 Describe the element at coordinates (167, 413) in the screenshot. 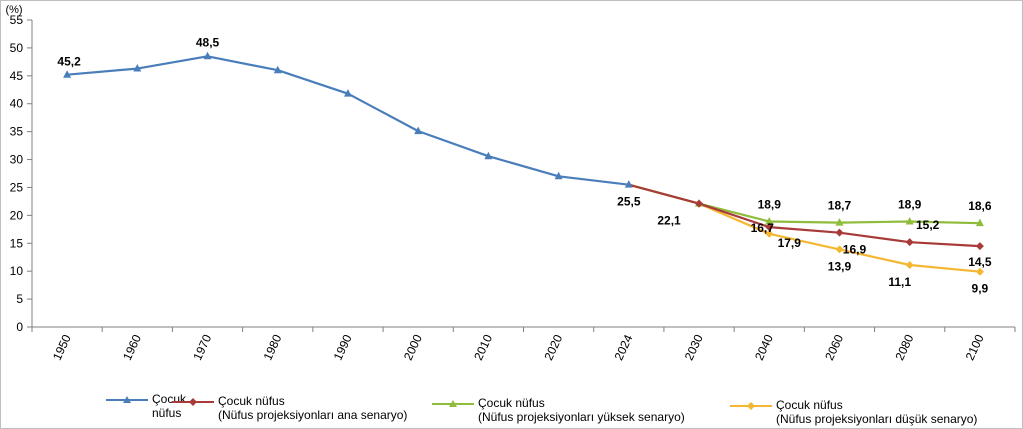

I see `legend-line-2: nüfus` at that location.